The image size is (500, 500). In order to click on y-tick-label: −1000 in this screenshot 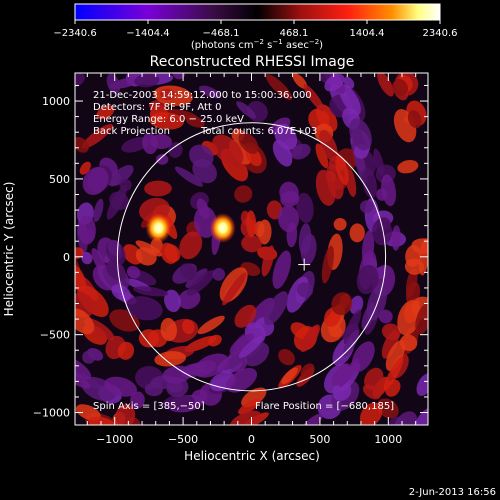, I will do `click(51, 413)`.